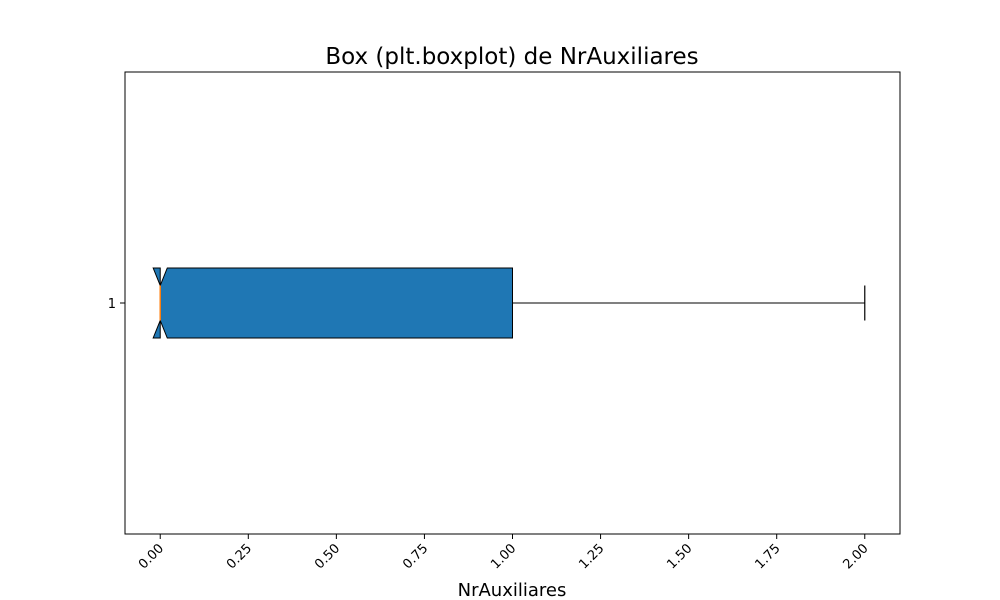 This screenshot has height=600, width=1000. I want to click on y-tick-label: 1, so click(112, 304).